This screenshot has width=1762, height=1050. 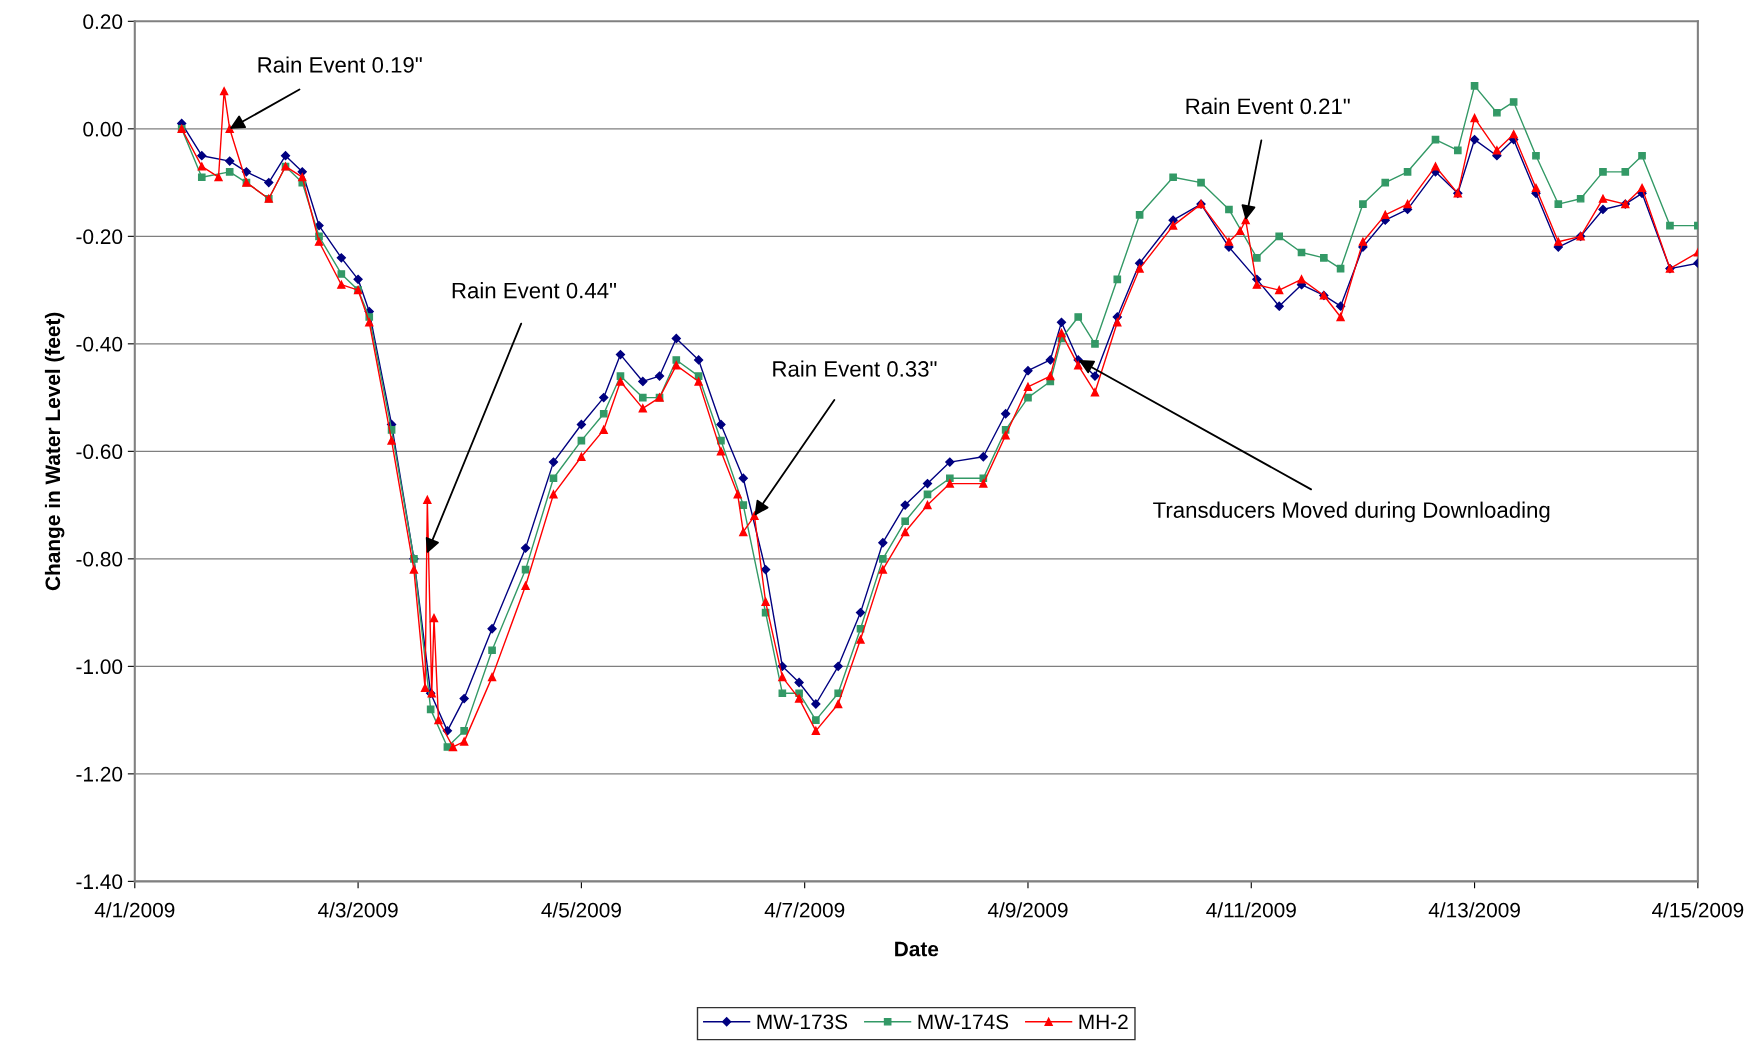 I want to click on y-tick-label: -0.40, so click(x=99, y=344).